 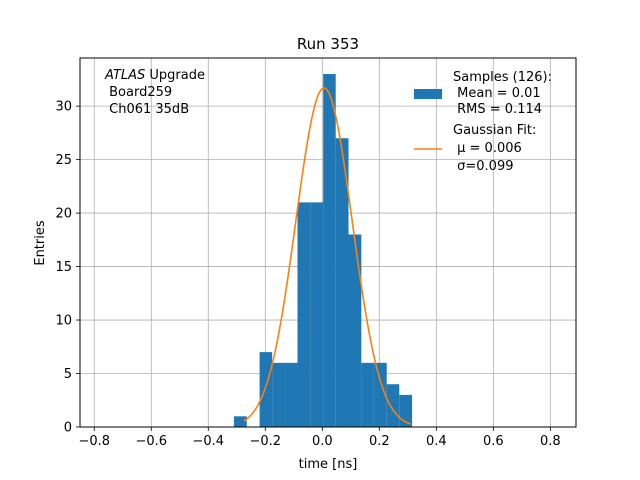 I want to click on x-tick-label: −0.4, so click(x=208, y=441).